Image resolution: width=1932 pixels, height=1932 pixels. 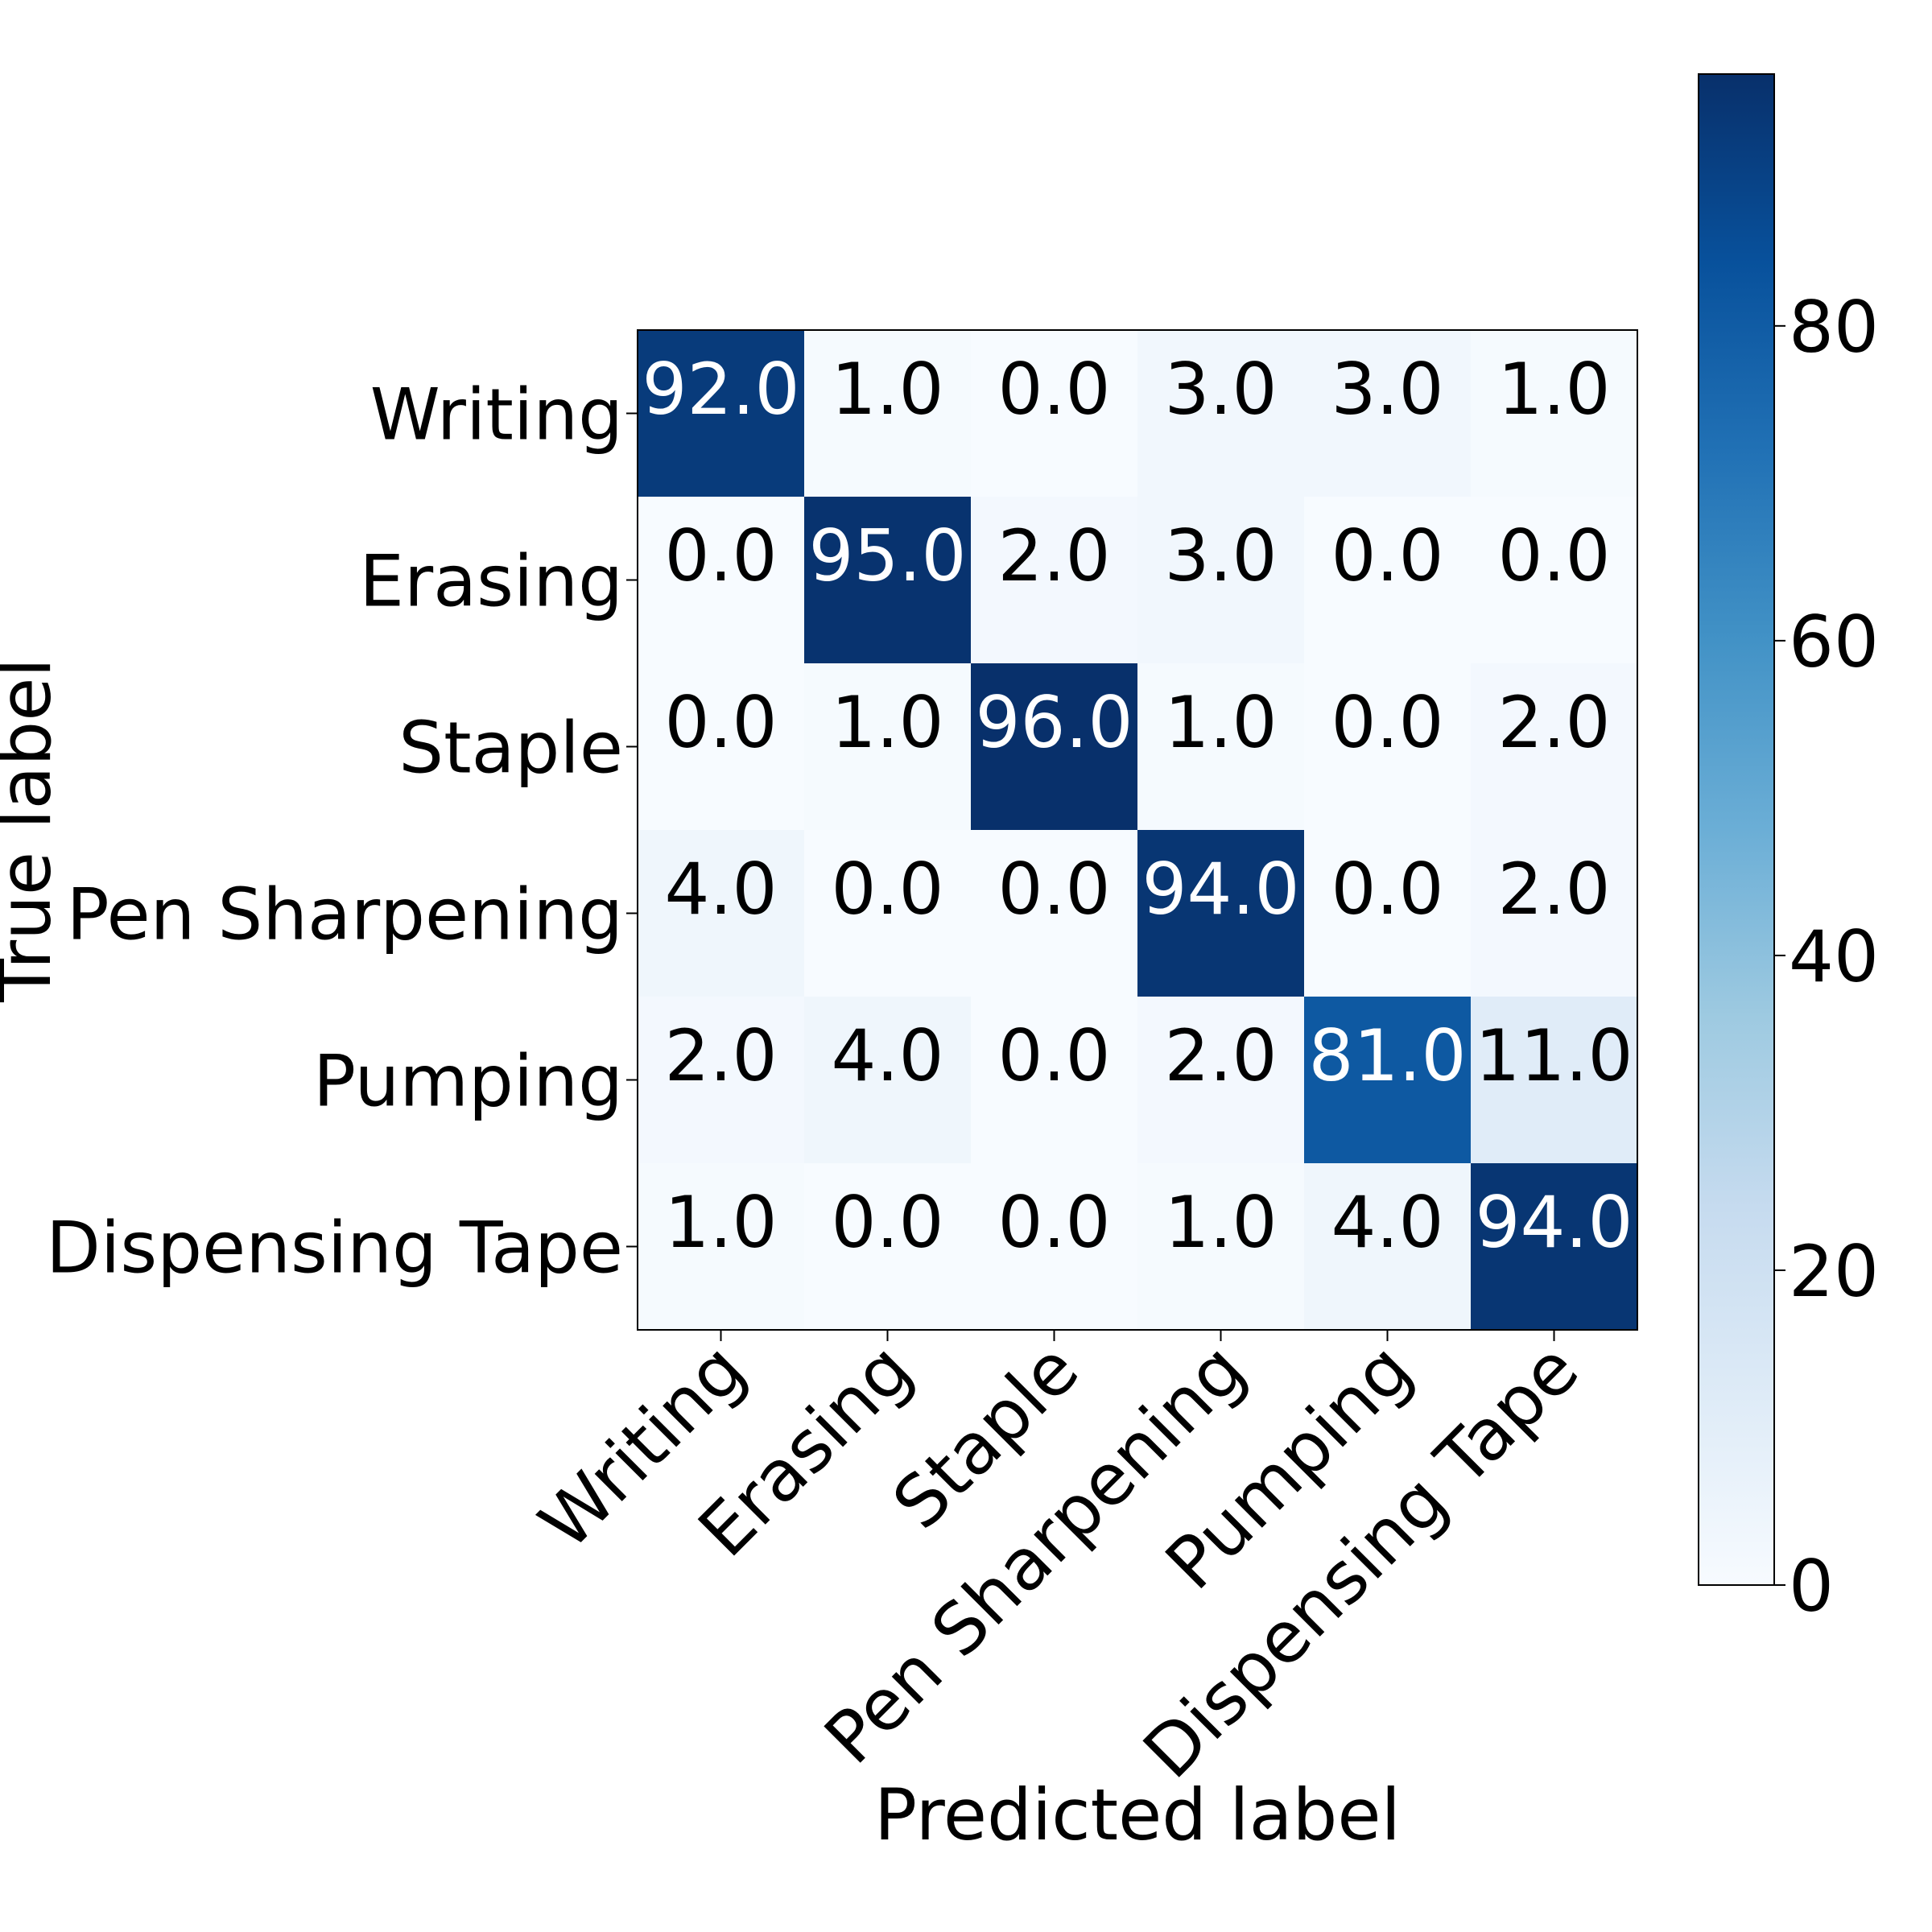 What do you see at coordinates (1054, 555) in the screenshot?
I see `cell-label-1-2: 2.0` at bounding box center [1054, 555].